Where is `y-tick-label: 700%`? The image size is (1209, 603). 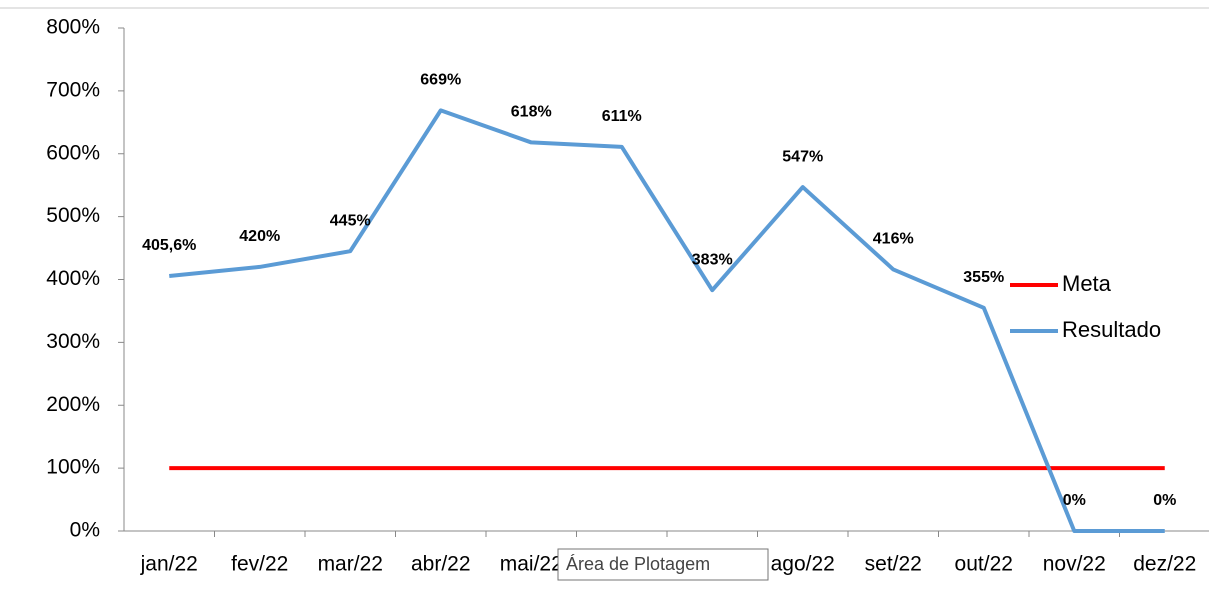 y-tick-label: 700% is located at coordinates (73, 89).